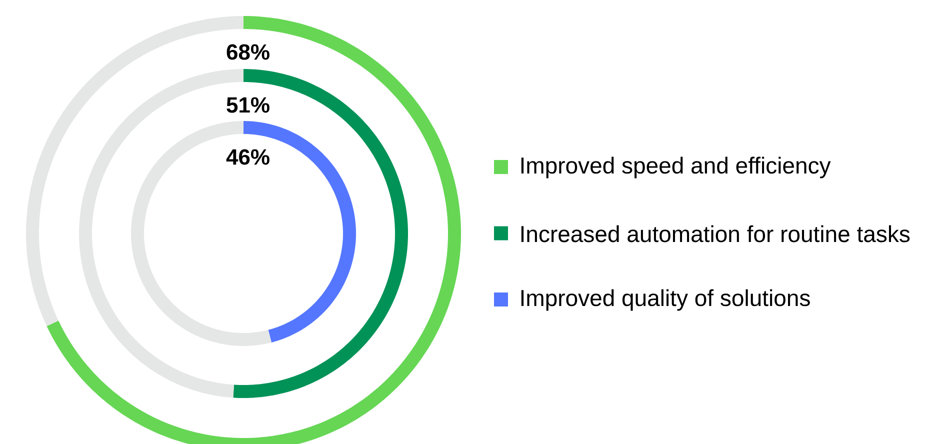 The height and width of the screenshot is (444, 948). I want to click on data-label: 46%, so click(248, 157).